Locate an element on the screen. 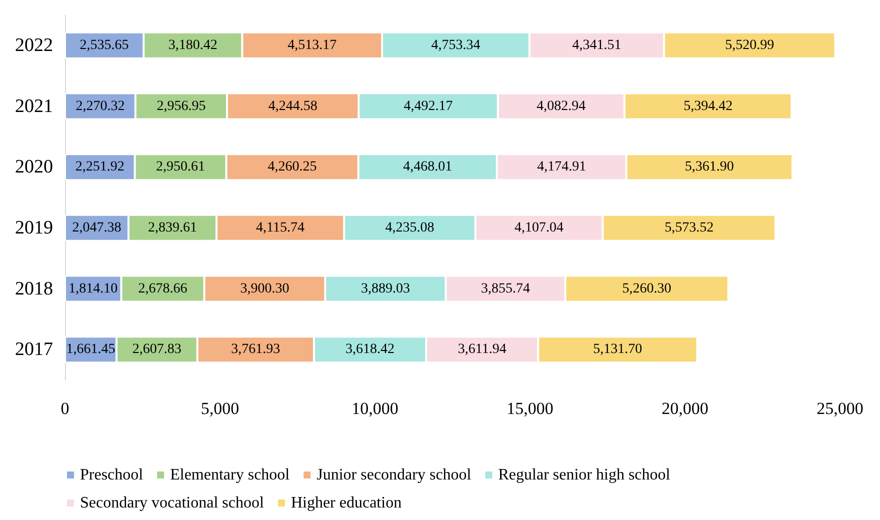 This screenshot has width=880, height=520. data-label: 4,115.74 is located at coordinates (280, 228).